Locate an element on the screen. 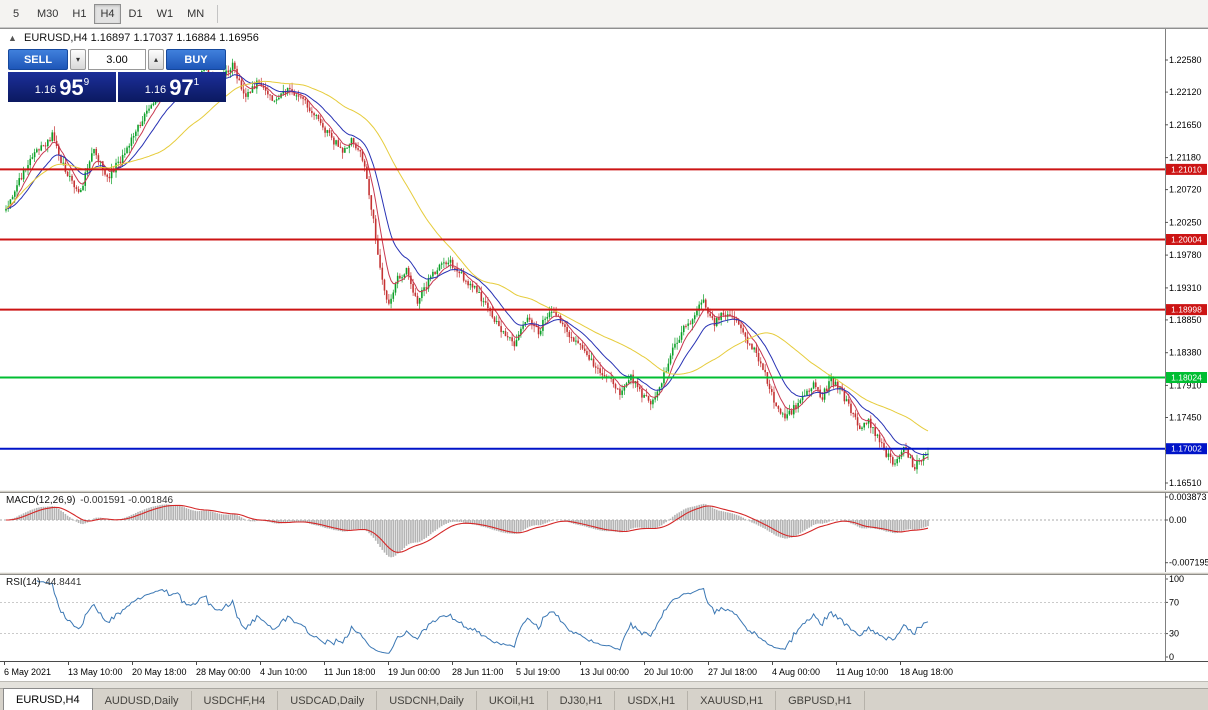  svg-text: 1.22120 is located at coordinates (1185, 92).